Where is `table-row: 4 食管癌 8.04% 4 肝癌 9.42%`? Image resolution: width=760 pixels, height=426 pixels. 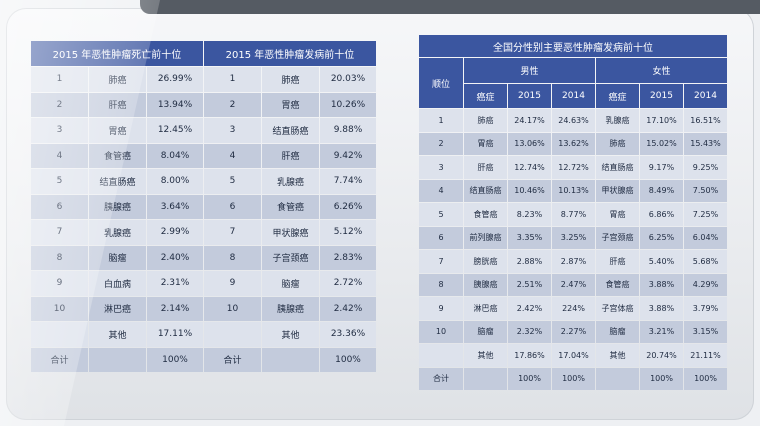
table-row: 4 食管癌 8.04% 4 肝癌 9.42% is located at coordinates (203, 155).